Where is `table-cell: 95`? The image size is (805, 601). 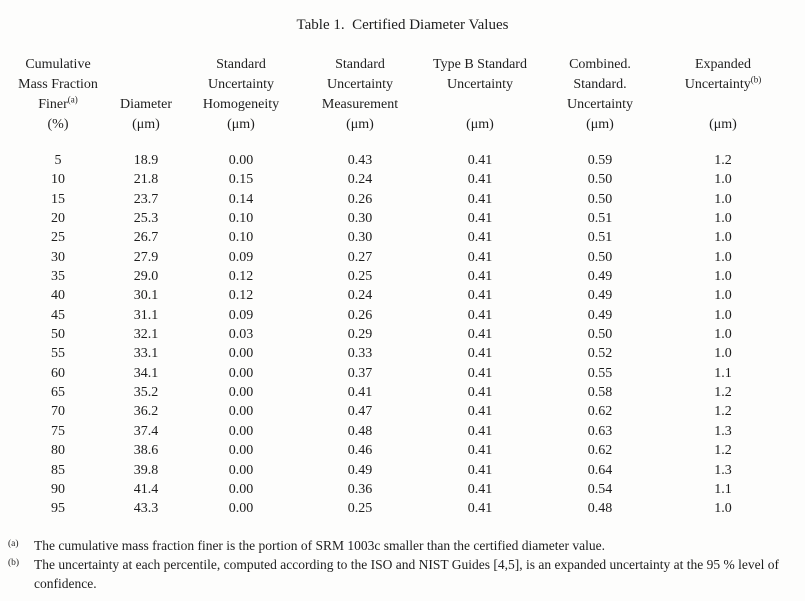
table-cell: 95 is located at coordinates (58, 509).